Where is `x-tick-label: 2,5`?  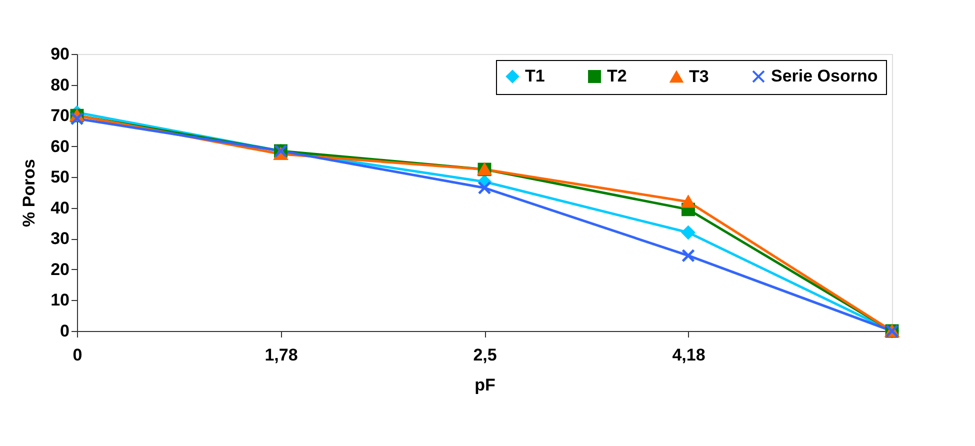
x-tick-label: 2,5 is located at coordinates (485, 355).